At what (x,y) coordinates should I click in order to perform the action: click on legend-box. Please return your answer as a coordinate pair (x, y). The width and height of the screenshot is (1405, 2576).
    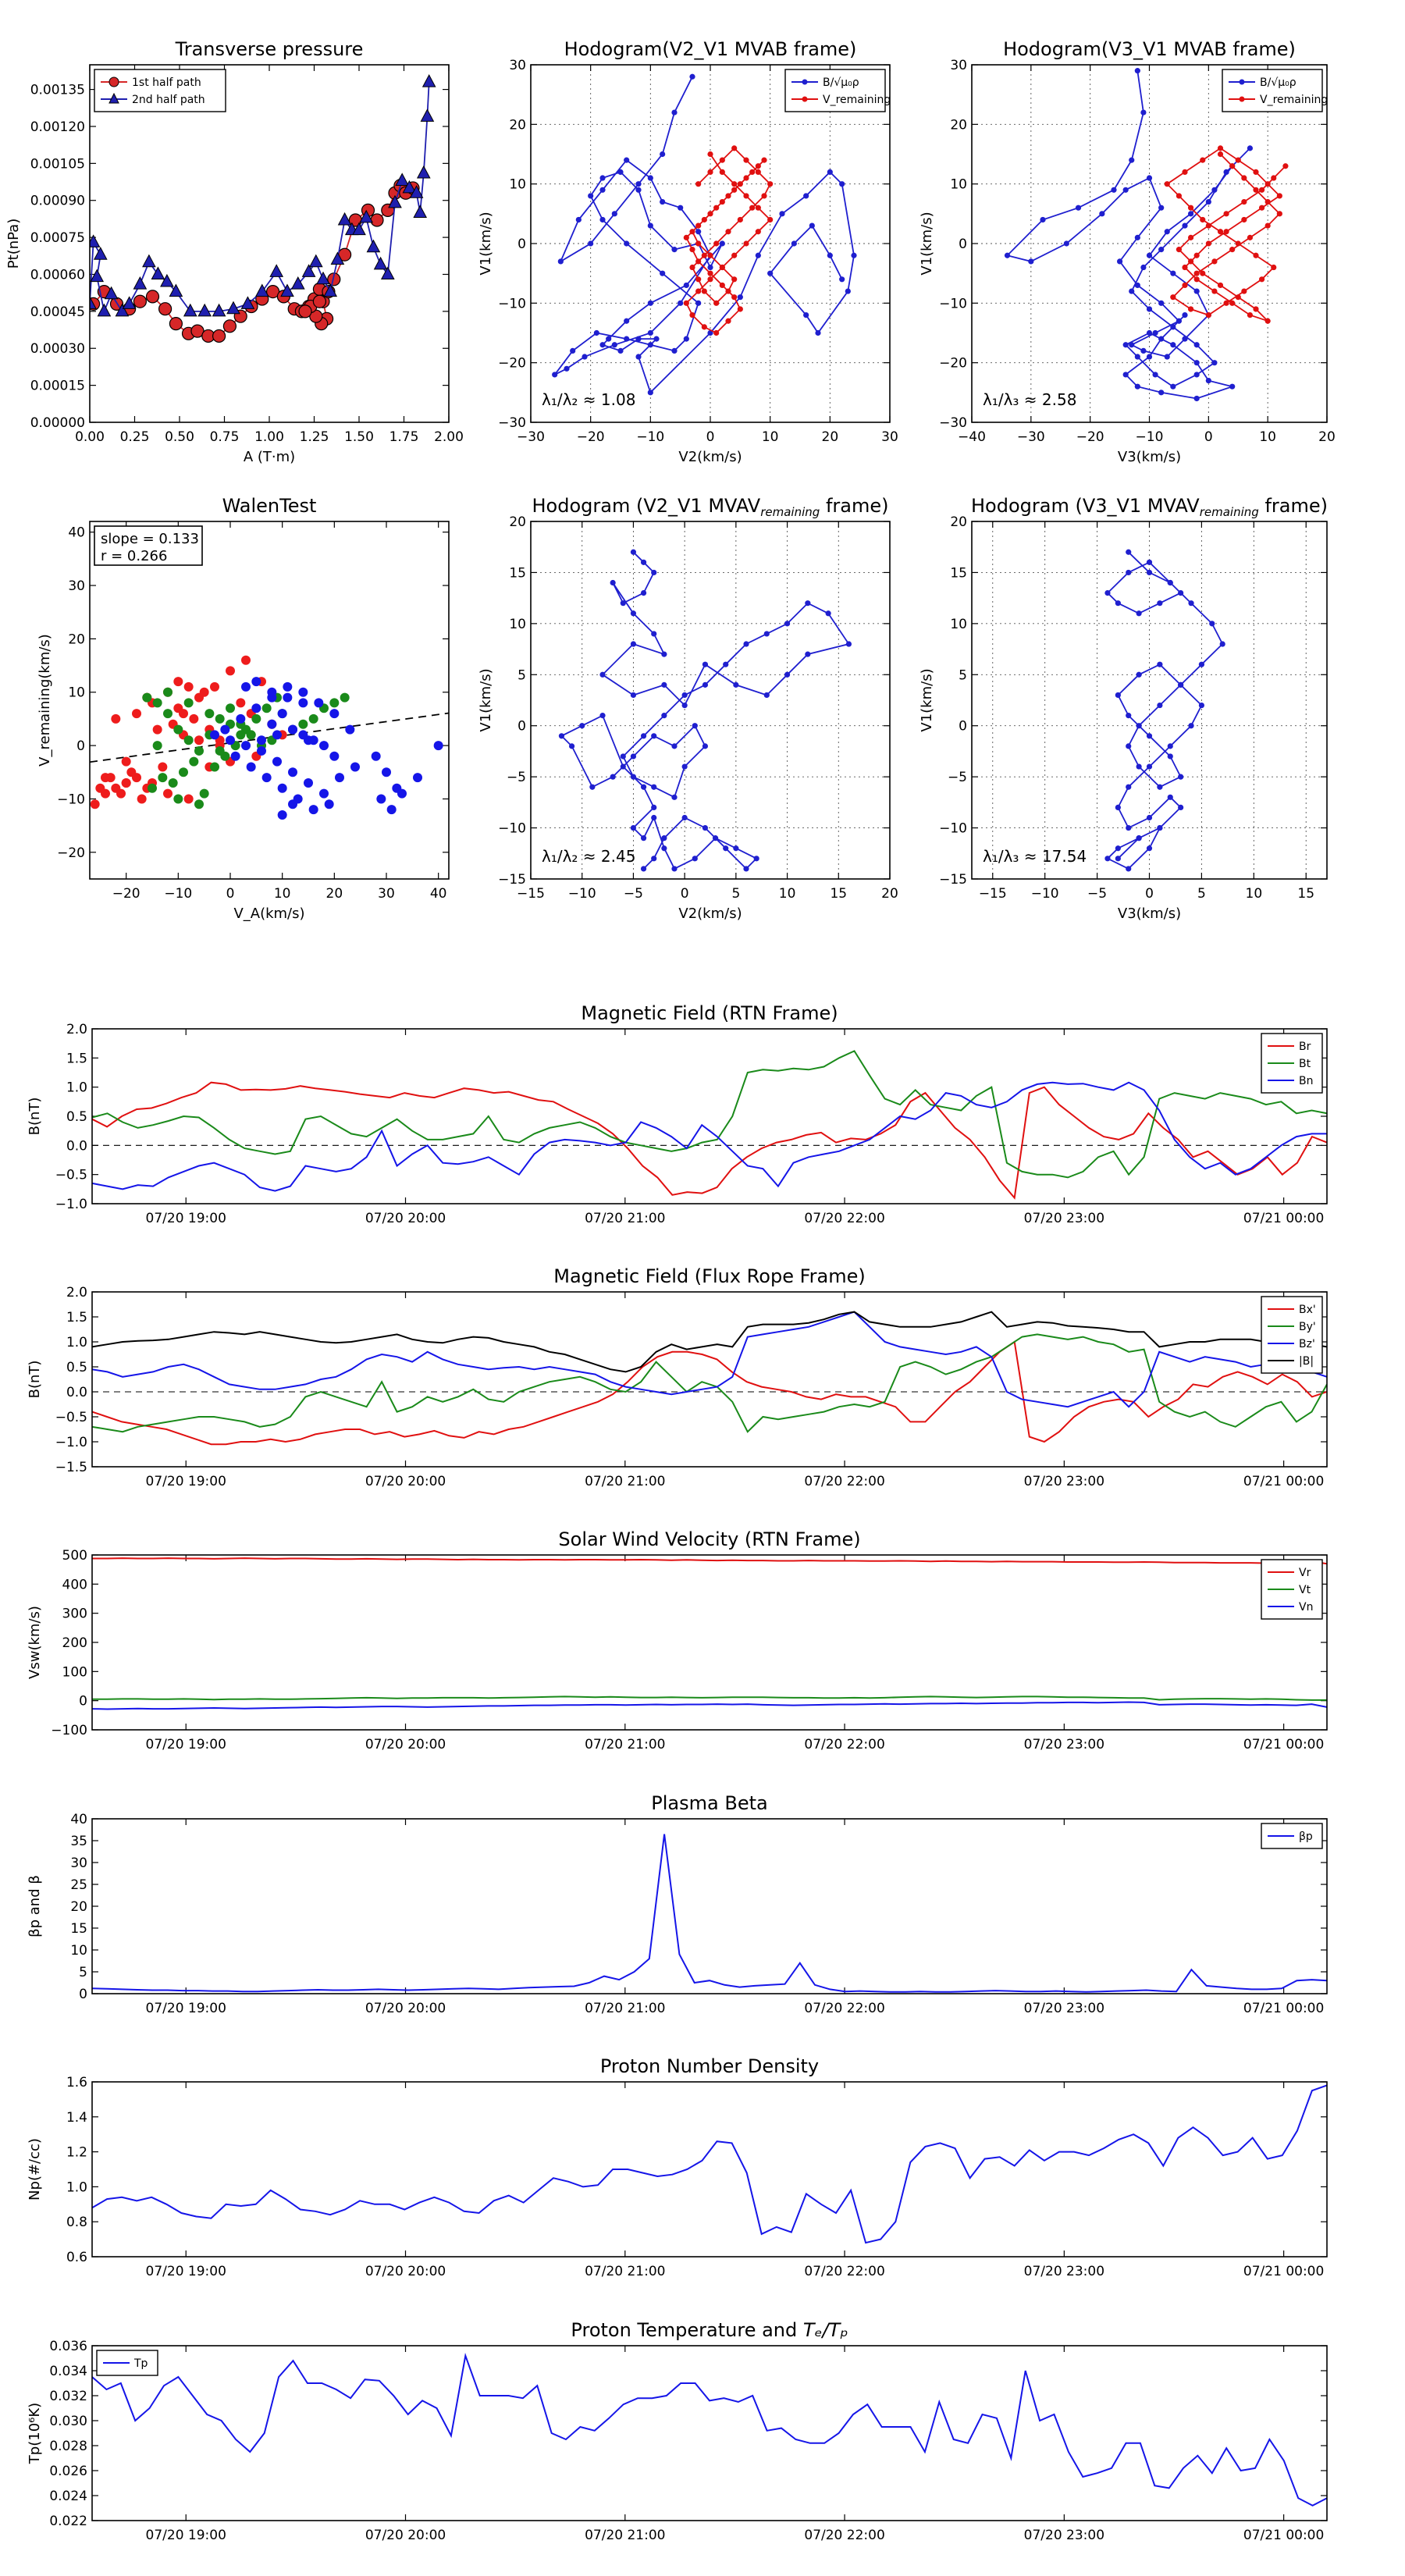
    Looking at the image, I should click on (835, 90).